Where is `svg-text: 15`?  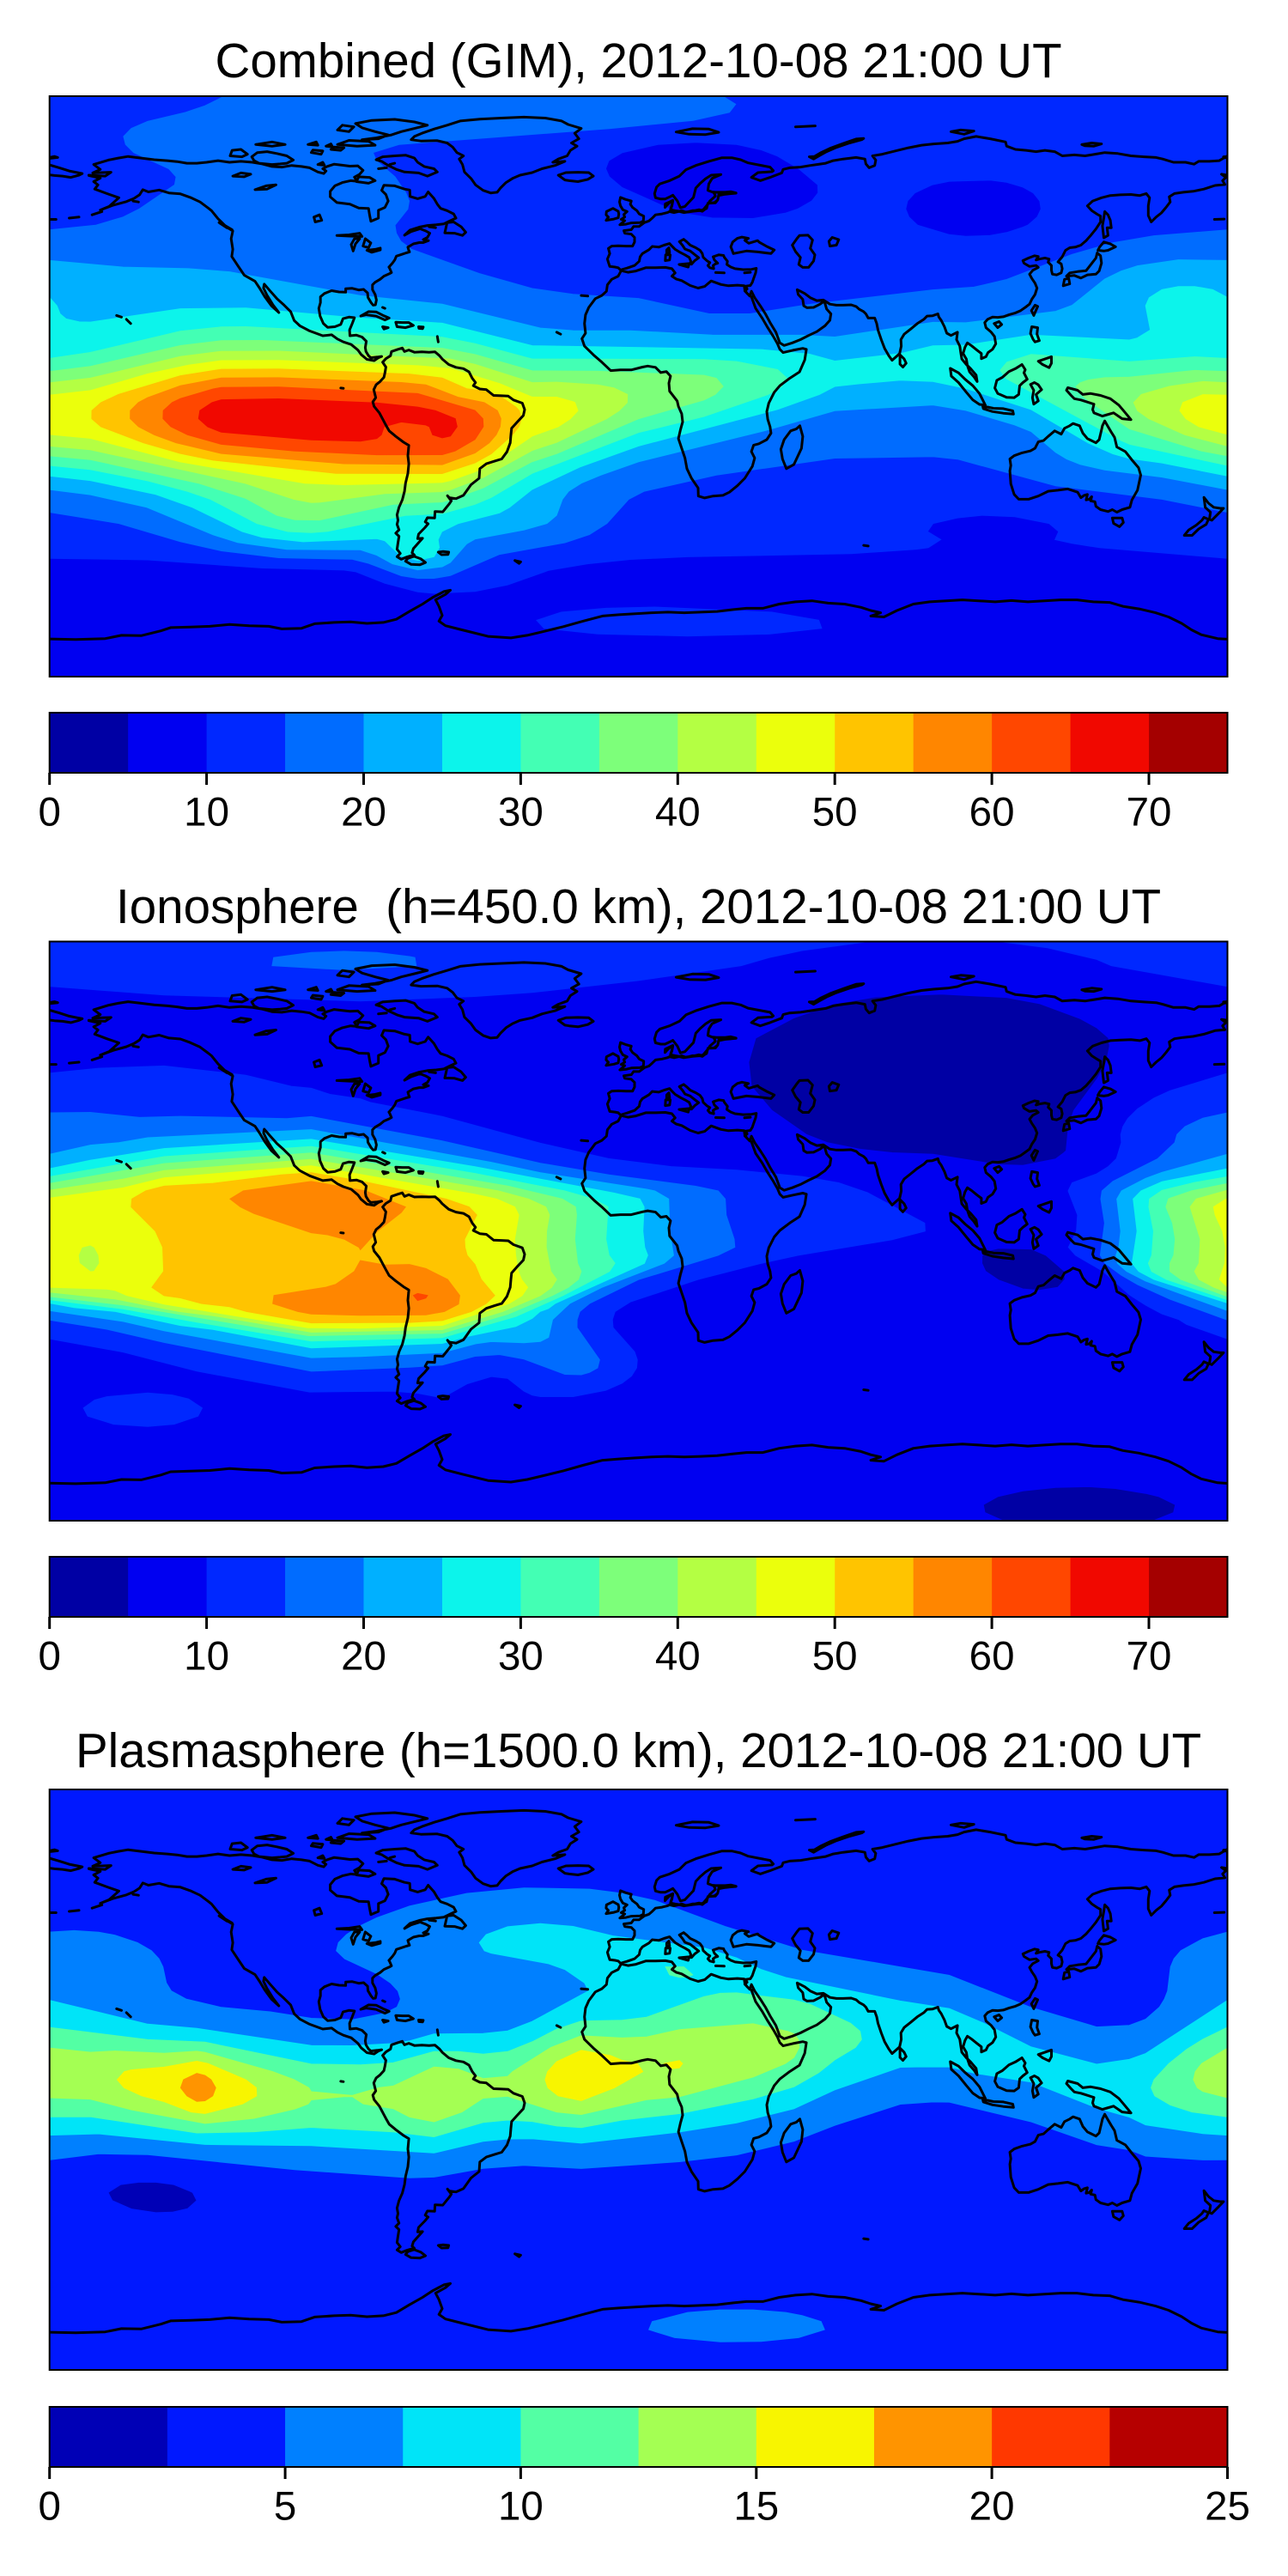 svg-text: 15 is located at coordinates (756, 2507).